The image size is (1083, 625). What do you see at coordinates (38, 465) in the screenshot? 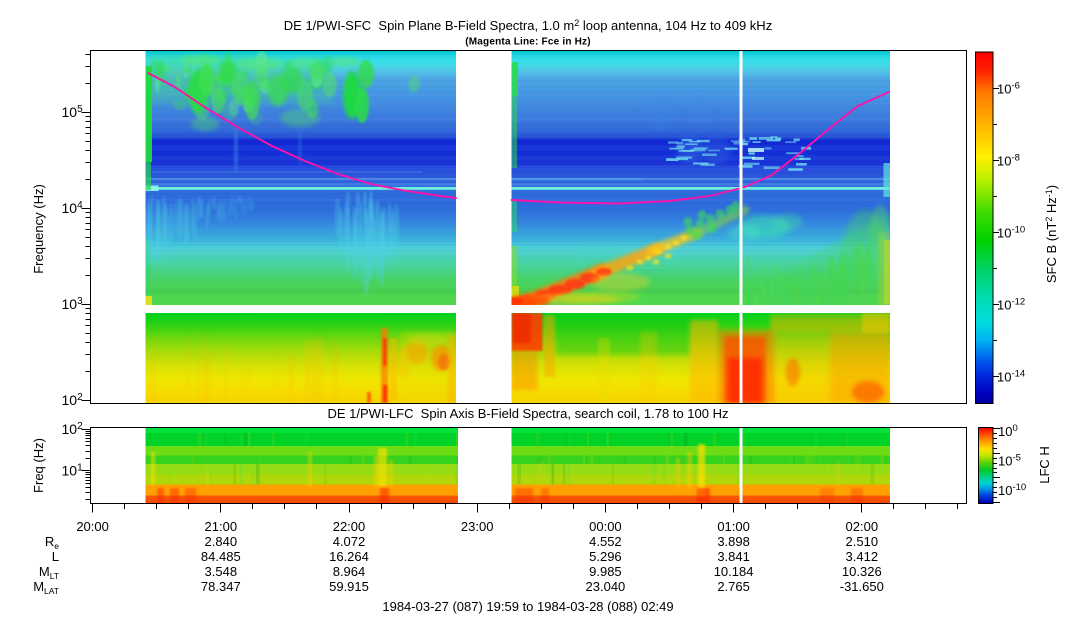
I see `svg-text: Freq (Hz)` at bounding box center [38, 465].